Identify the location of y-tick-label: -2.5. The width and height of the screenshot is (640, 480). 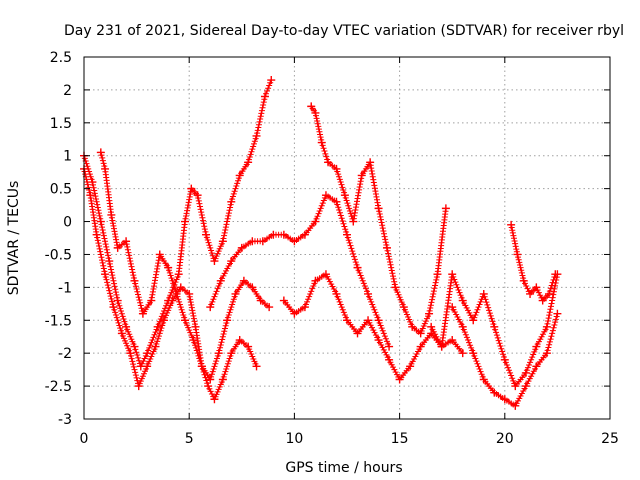
(58, 387).